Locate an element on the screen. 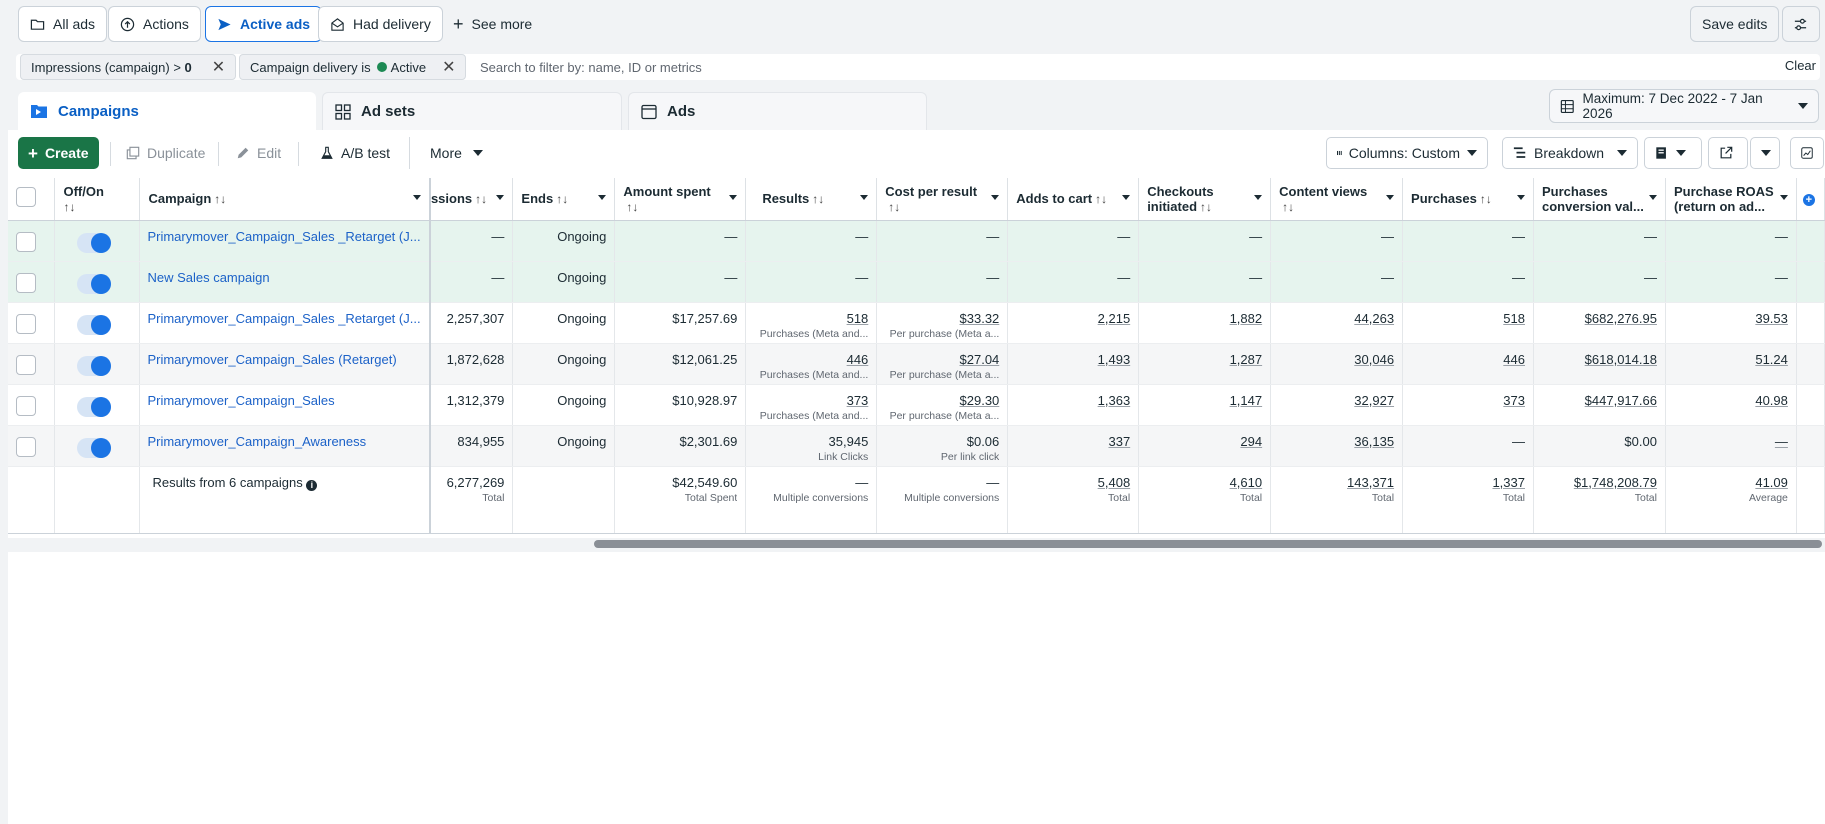 The width and height of the screenshot is (1825, 824). filter-chip-delivery: Campaign delivery is Active ✕ is located at coordinates (353, 67).